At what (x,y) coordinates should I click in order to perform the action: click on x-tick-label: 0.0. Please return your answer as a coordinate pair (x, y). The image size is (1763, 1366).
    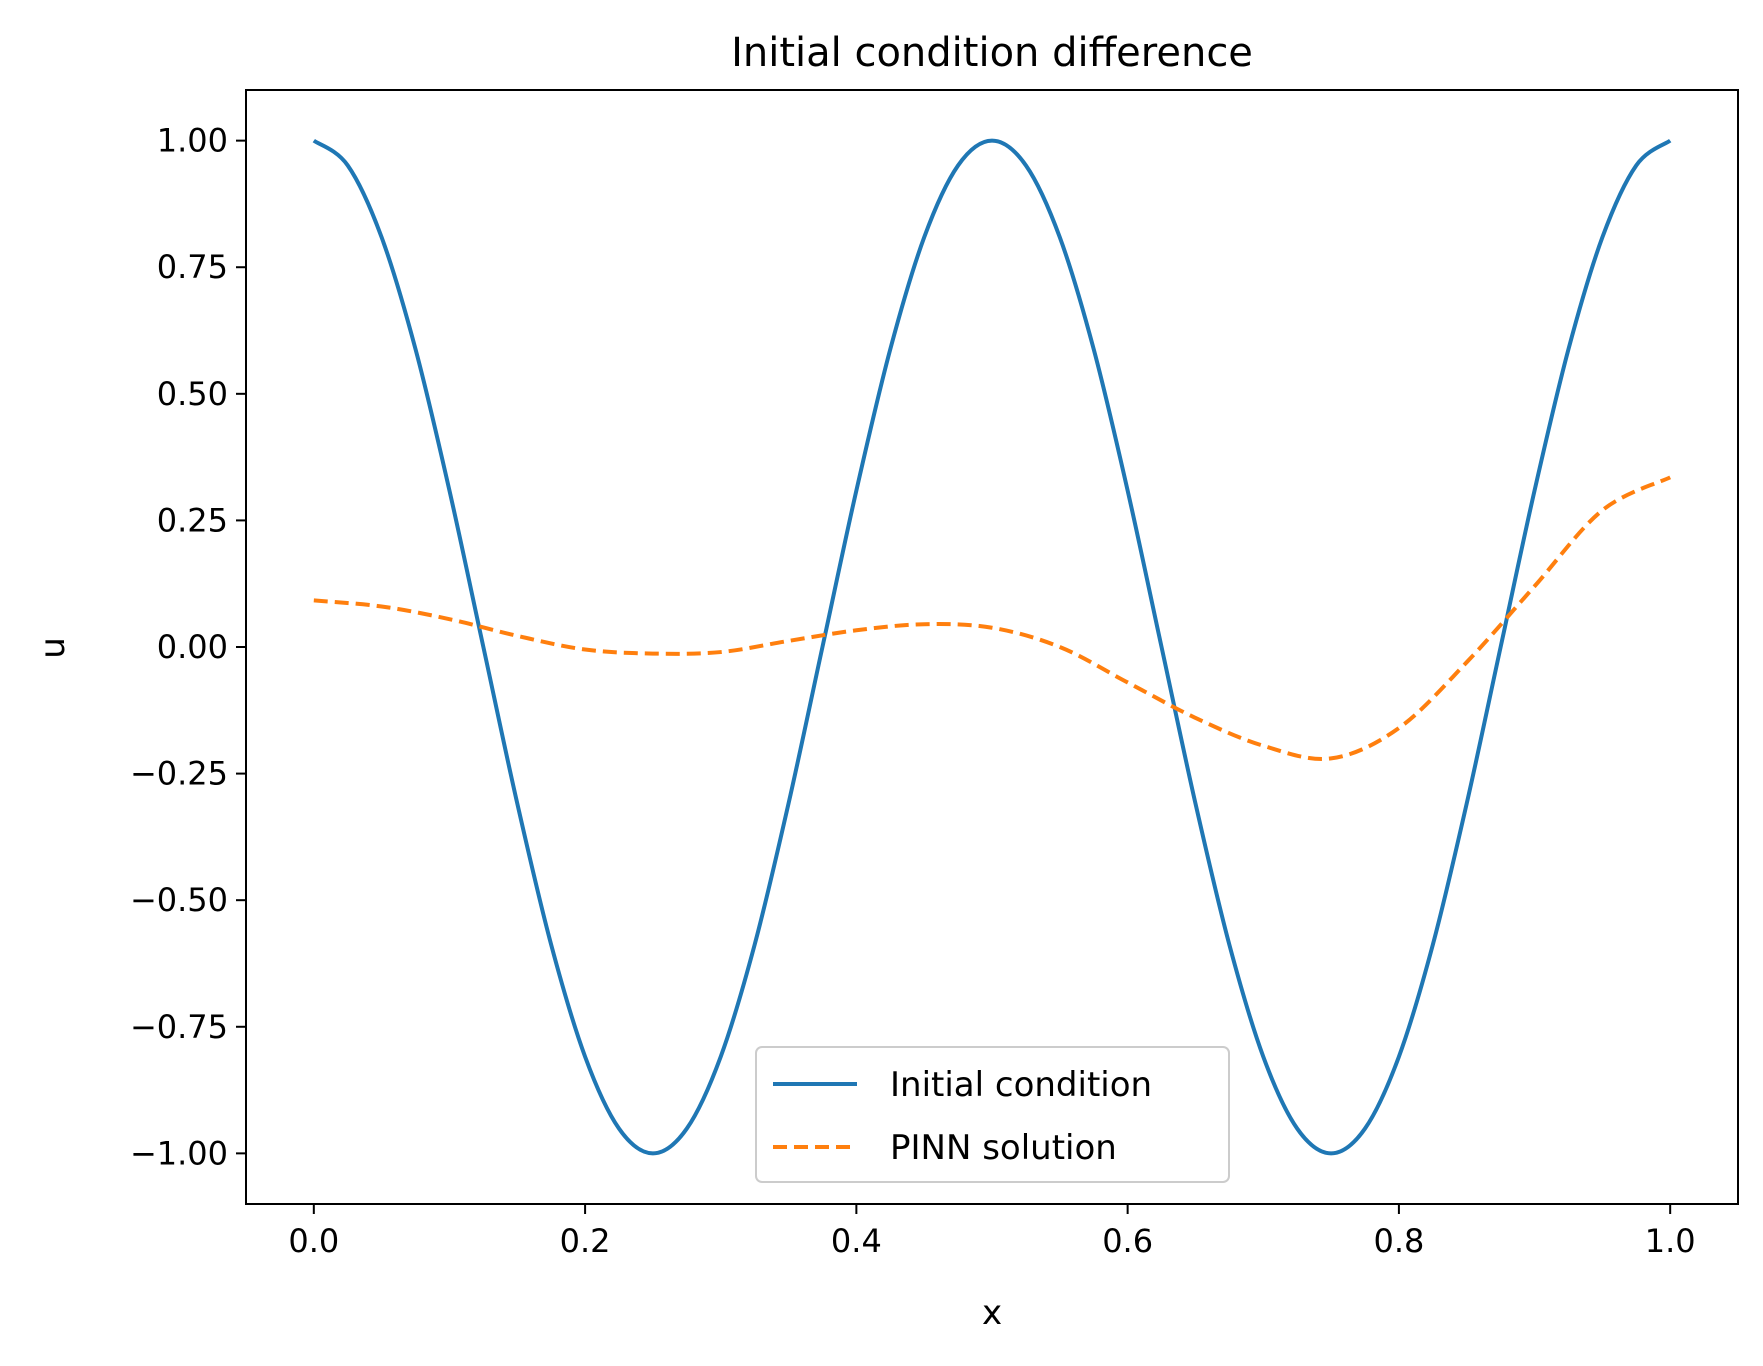
    Looking at the image, I should click on (313, 1241).